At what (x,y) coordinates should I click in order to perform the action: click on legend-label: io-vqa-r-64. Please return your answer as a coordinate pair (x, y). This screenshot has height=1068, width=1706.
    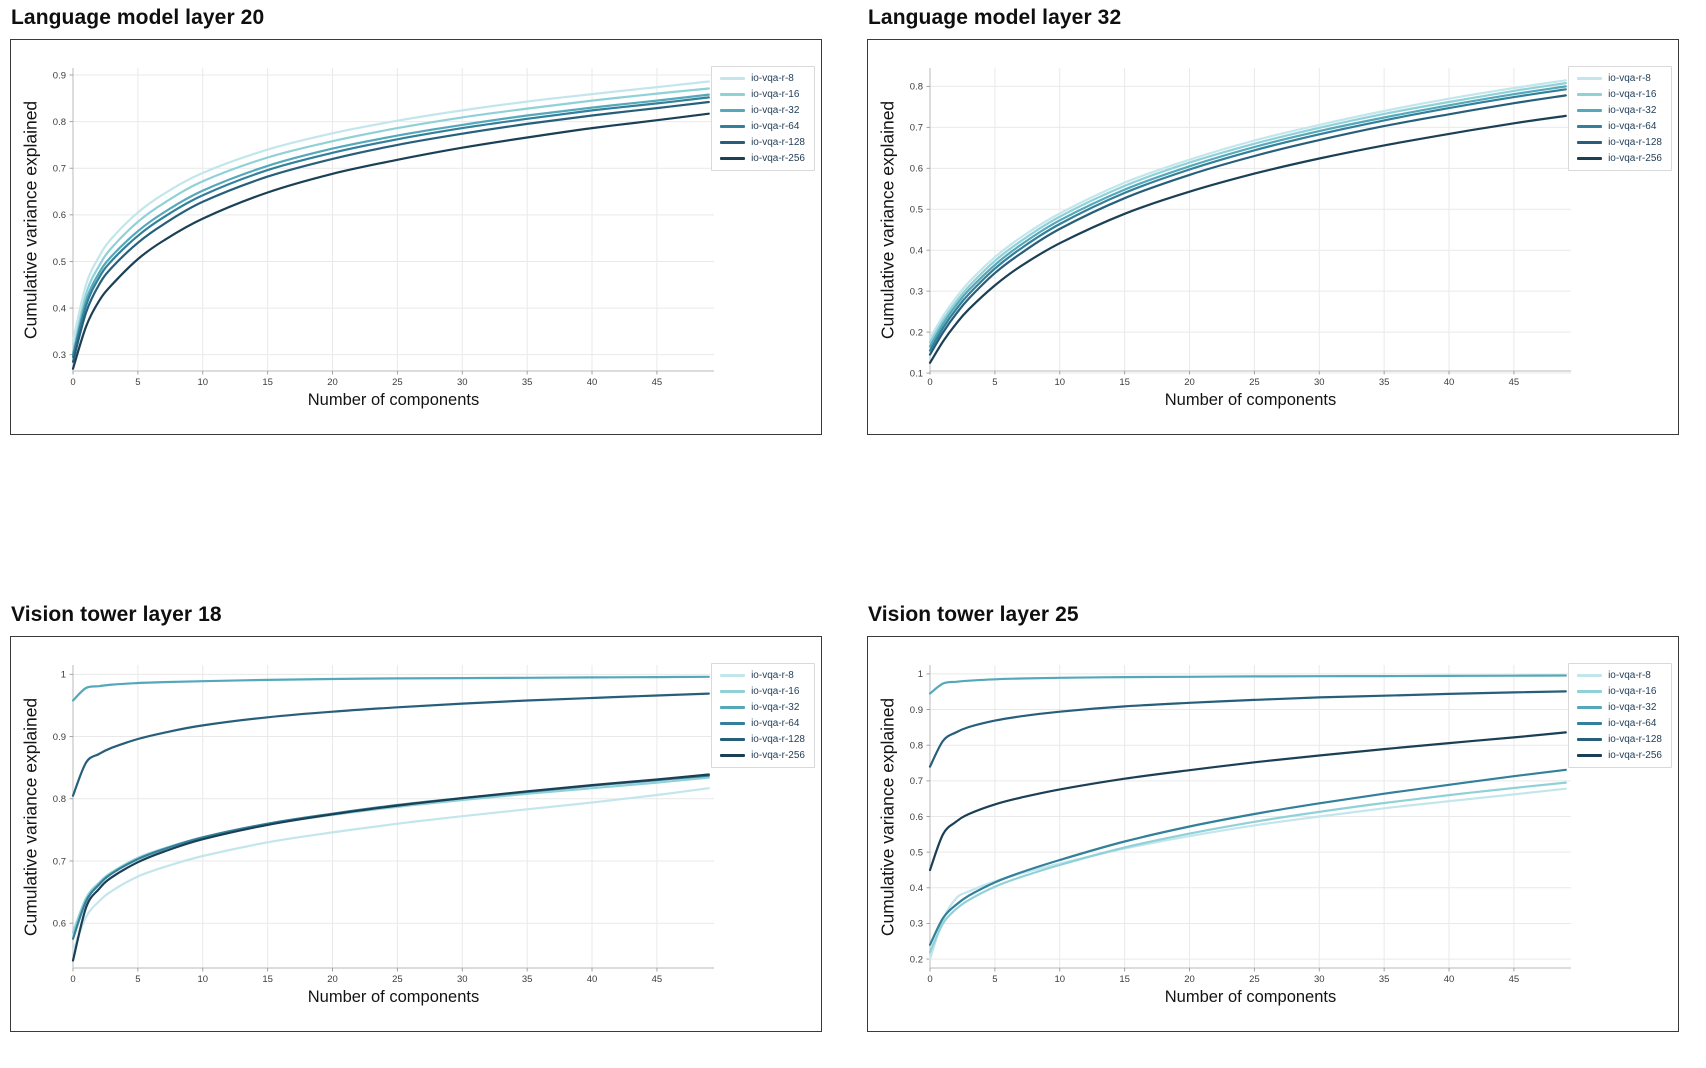
    Looking at the image, I should click on (1632, 126).